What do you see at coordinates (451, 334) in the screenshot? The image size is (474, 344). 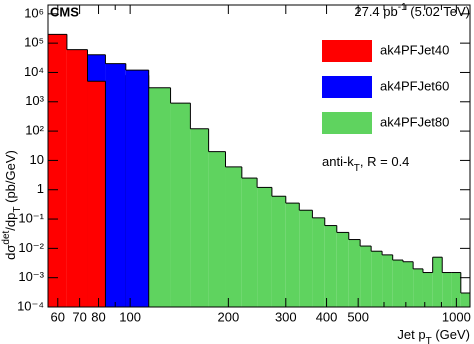 I see `text-part: (GeV)` at bounding box center [451, 334].